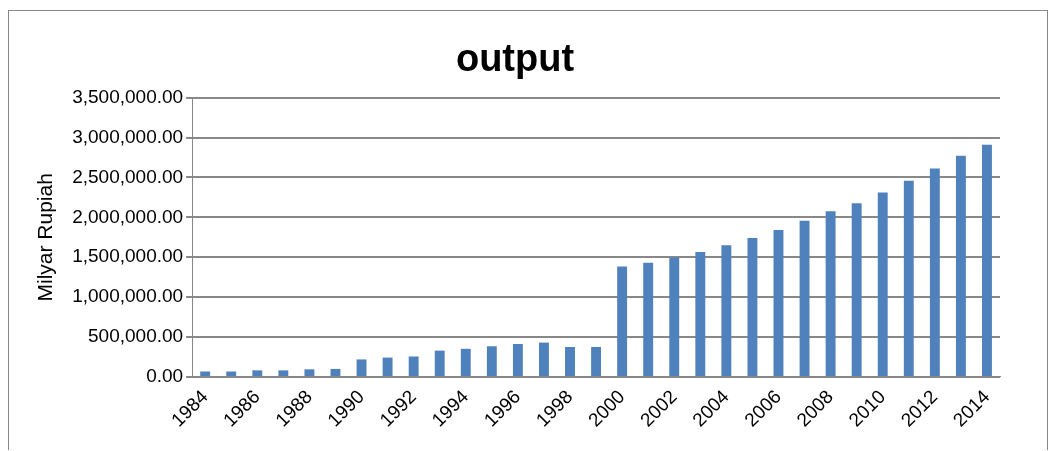 The image size is (1052, 451). What do you see at coordinates (136, 336) in the screenshot?
I see `y-tick-label: 500,000.00` at bounding box center [136, 336].